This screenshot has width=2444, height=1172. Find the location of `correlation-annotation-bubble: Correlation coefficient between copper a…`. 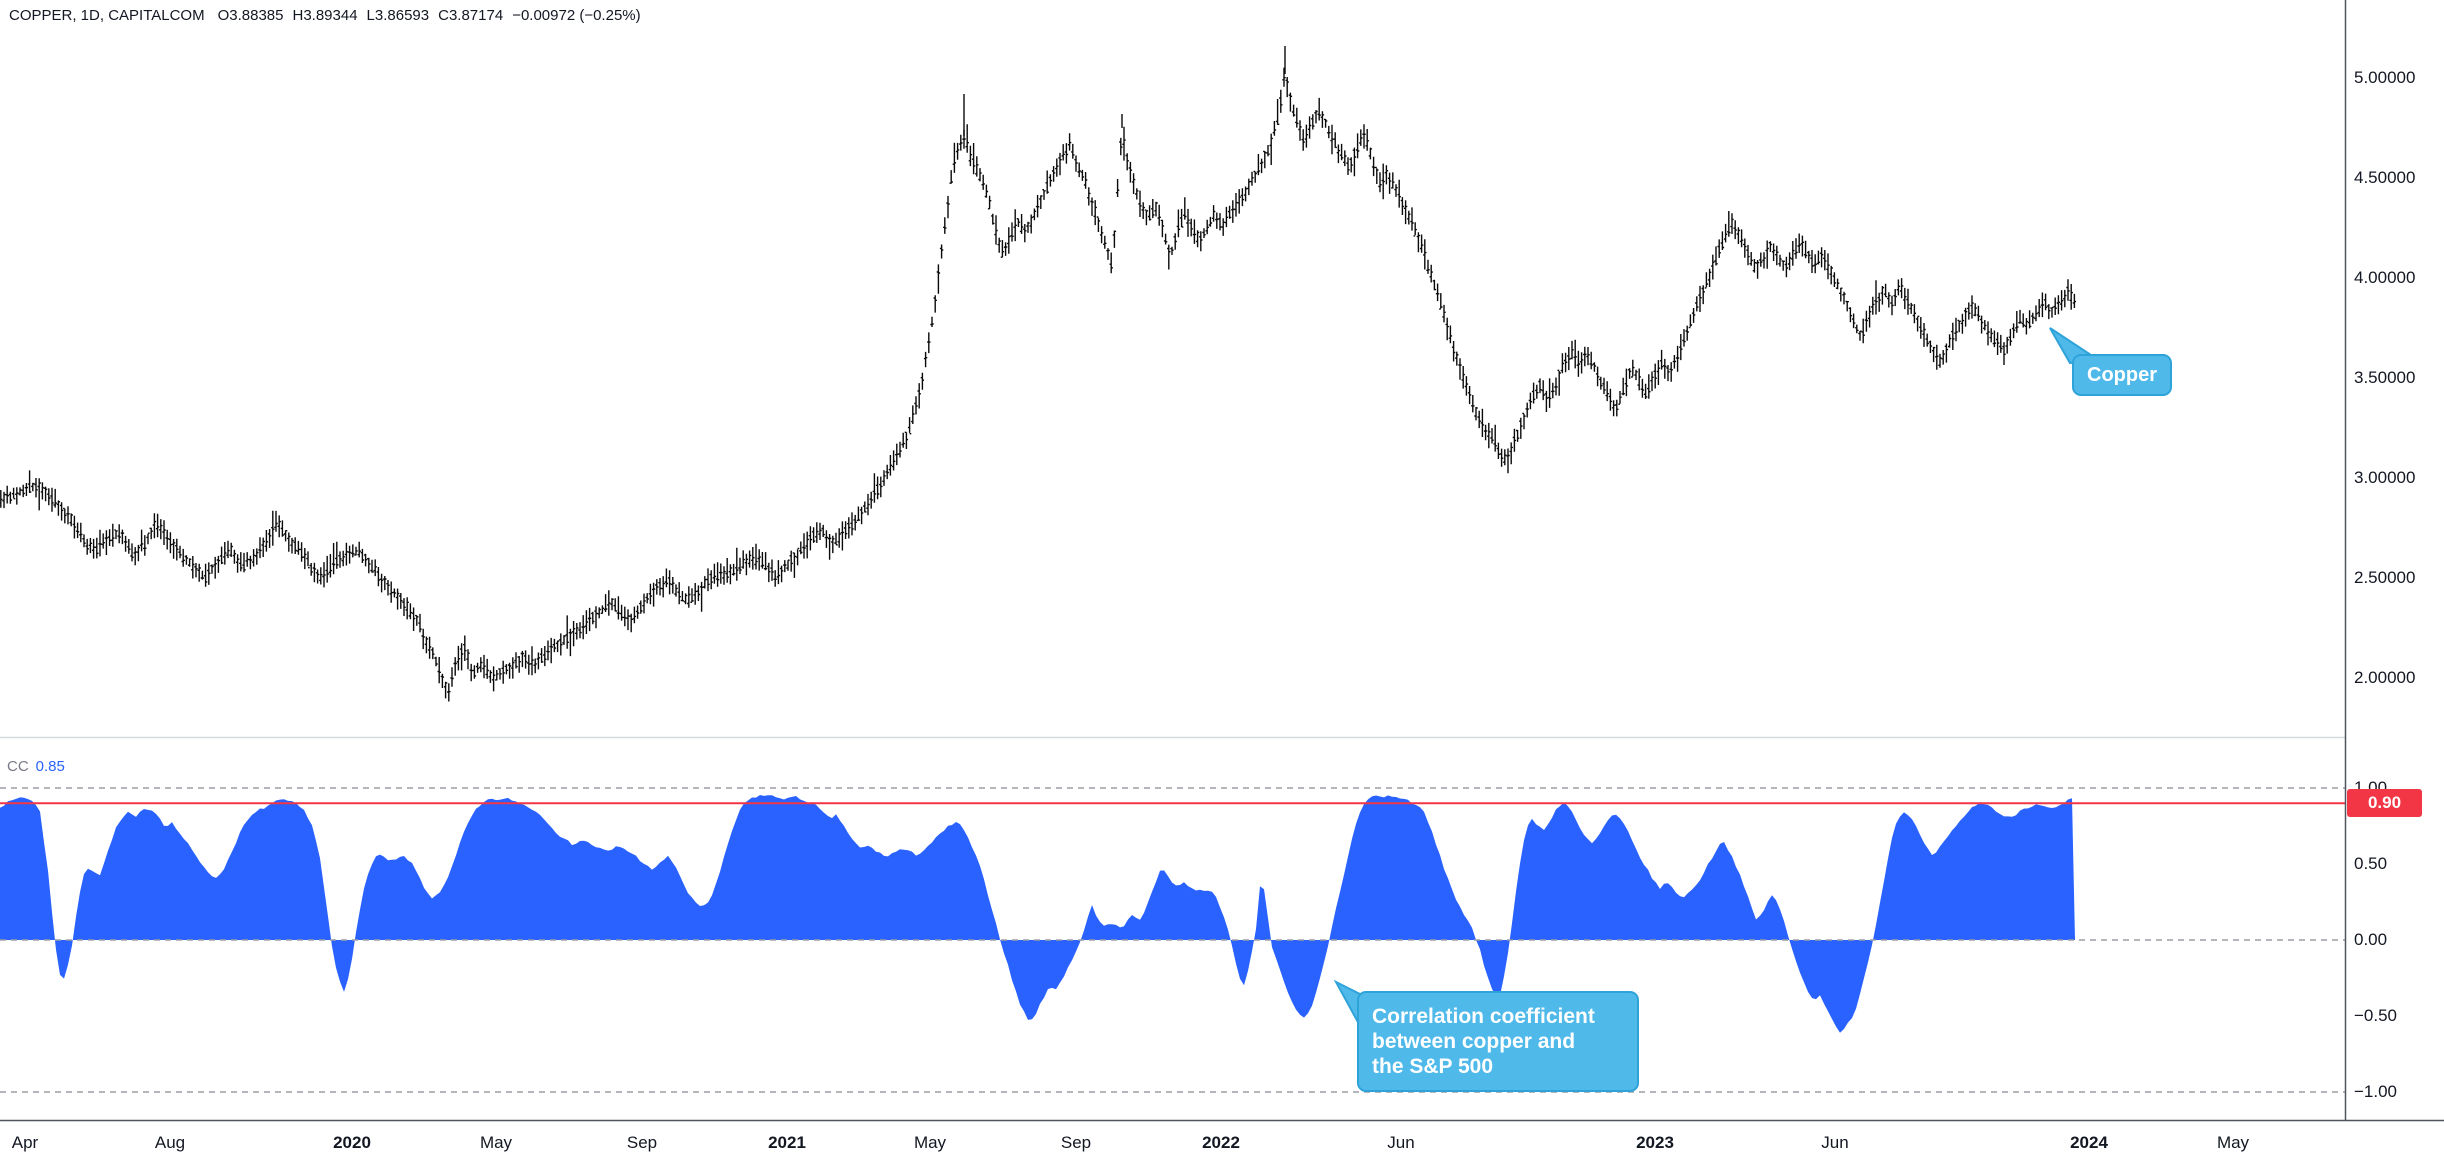

correlation-annotation-bubble: Correlation coefficient between copper a… is located at coordinates (1498, 1041).